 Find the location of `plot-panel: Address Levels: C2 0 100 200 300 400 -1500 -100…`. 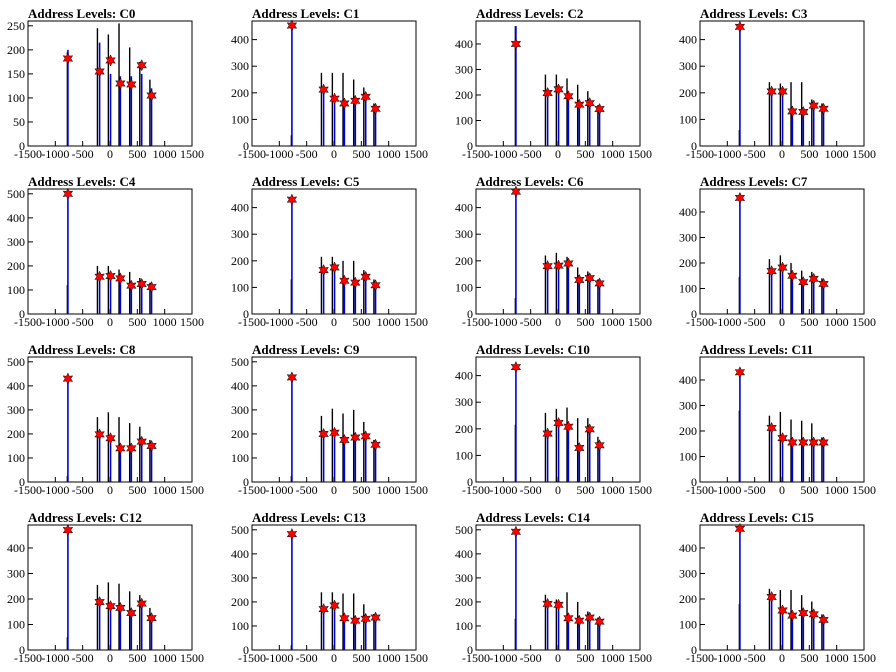

plot-panel: Address Levels: C2 0 100 200 300 400 -1500 -100… is located at coordinates (553, 83).